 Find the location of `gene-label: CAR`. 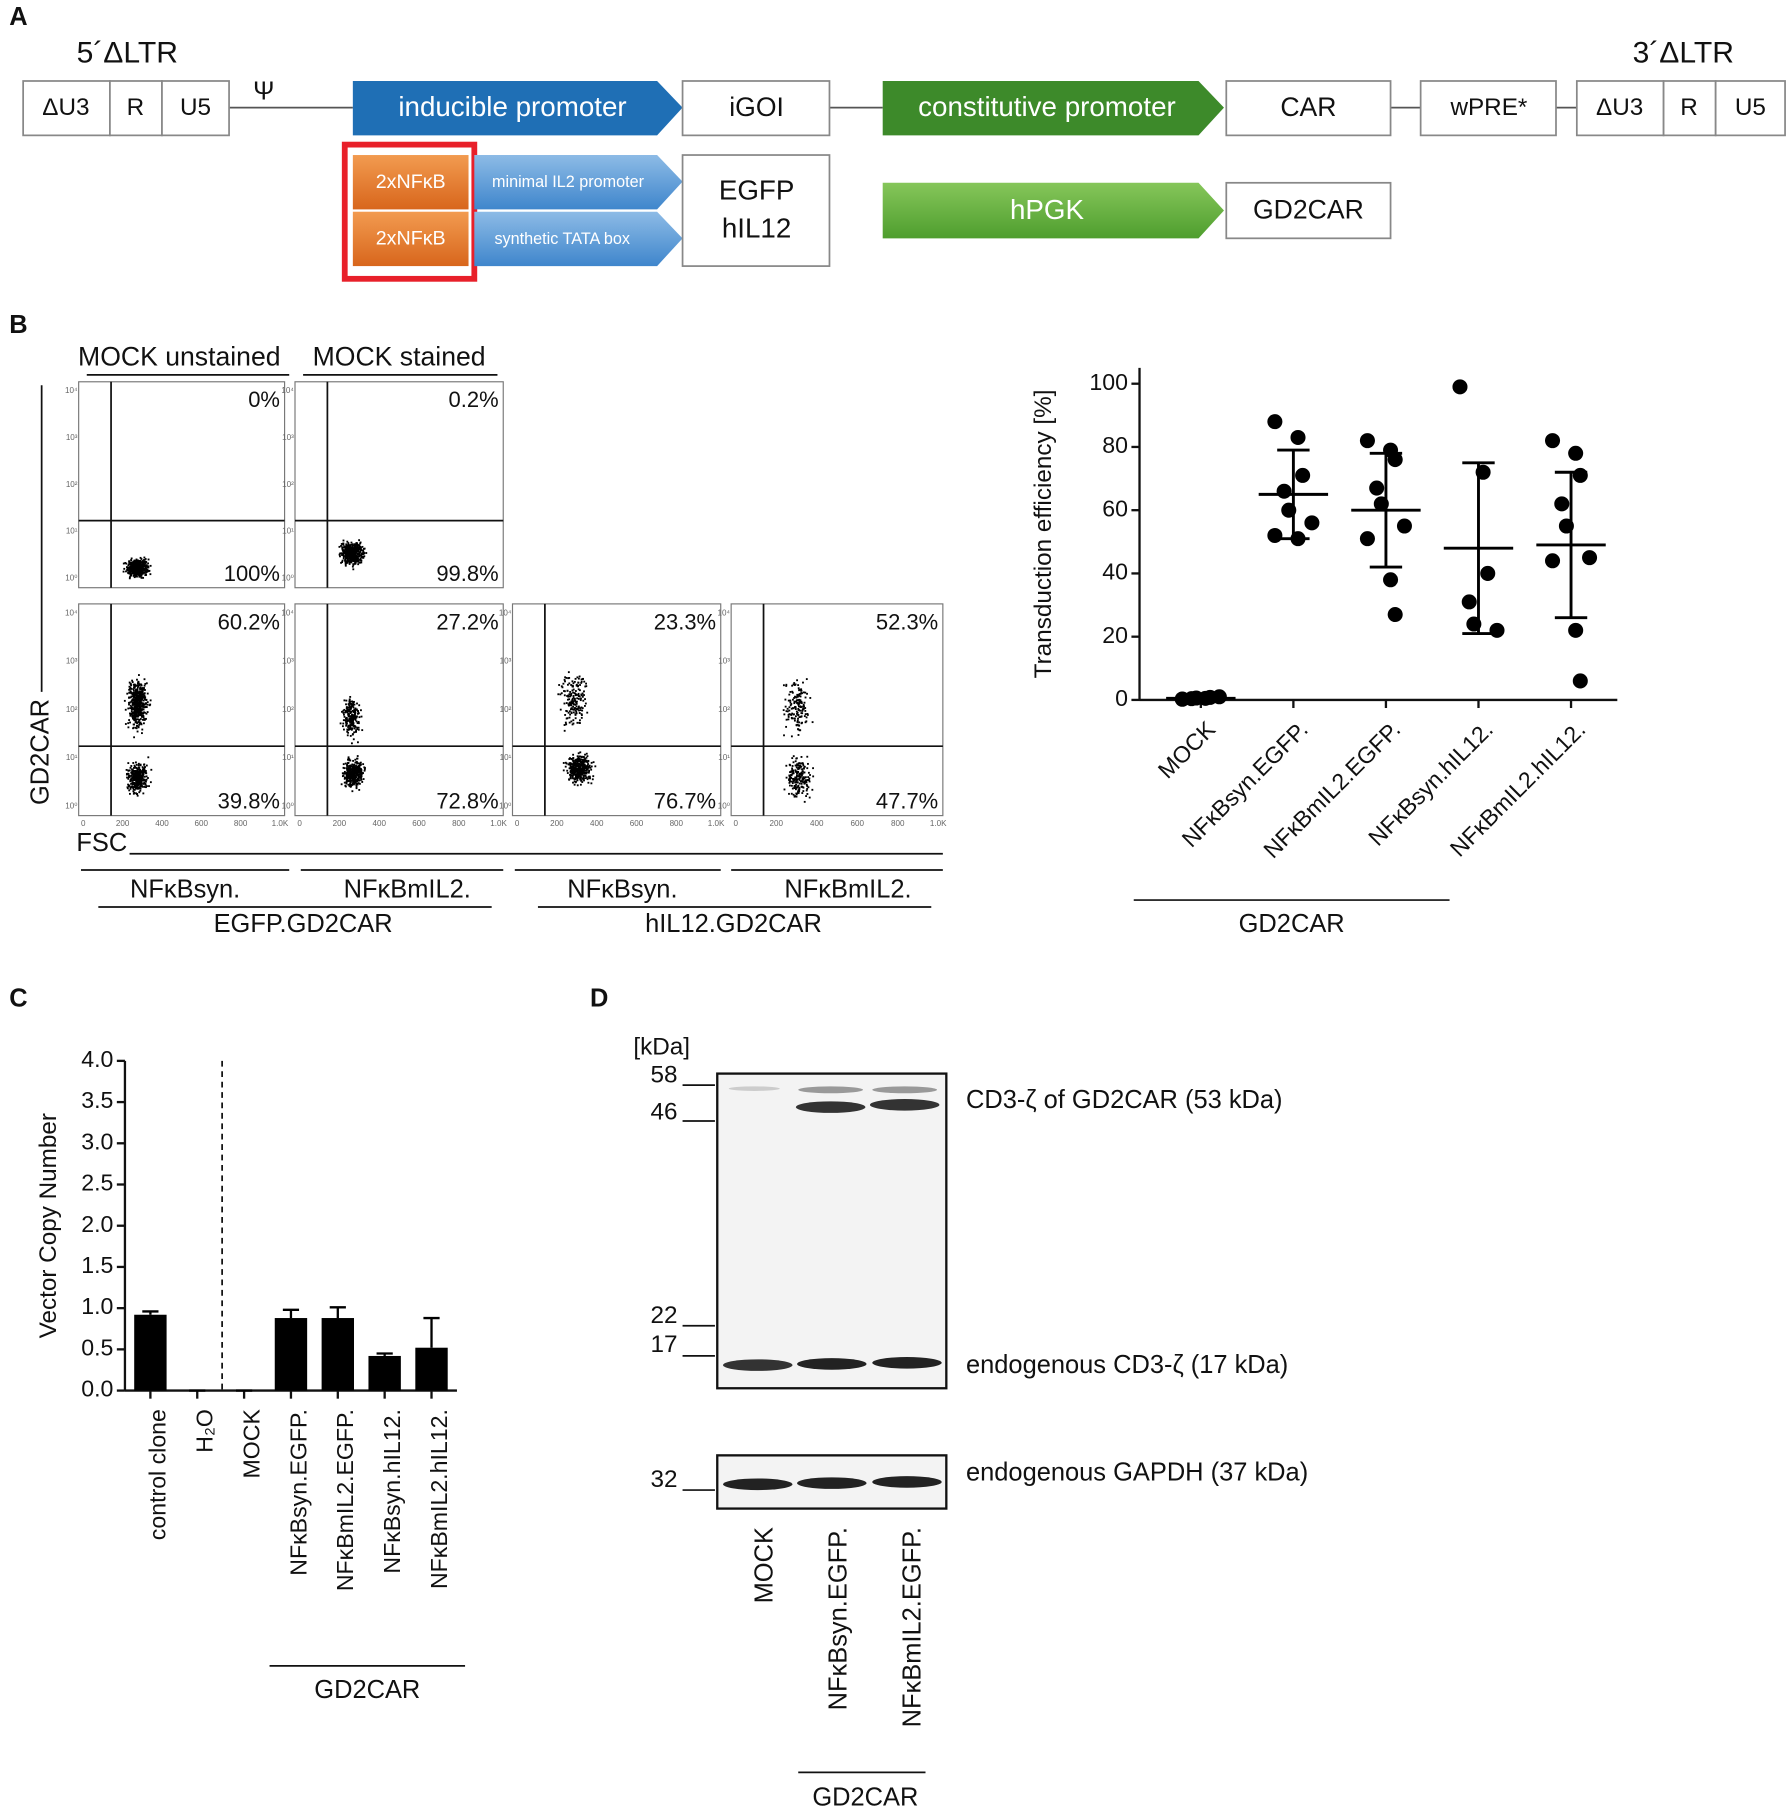

gene-label: CAR is located at coordinates (1308, 107).